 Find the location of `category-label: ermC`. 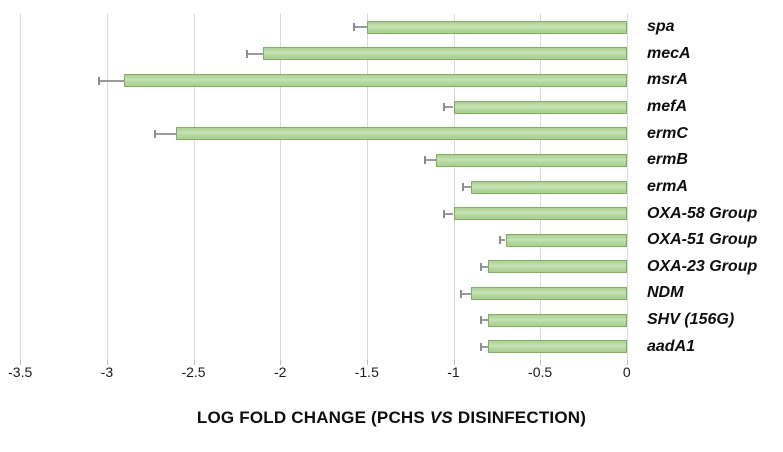

category-label: ermC is located at coordinates (667, 133).